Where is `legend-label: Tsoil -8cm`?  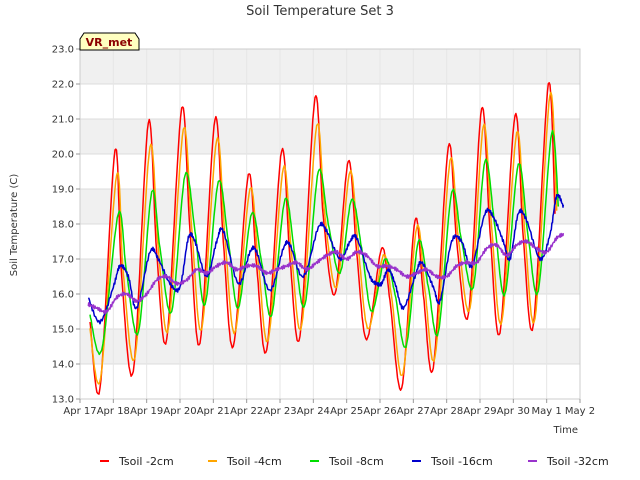
legend-label: Tsoil -8cm is located at coordinates (356, 461).